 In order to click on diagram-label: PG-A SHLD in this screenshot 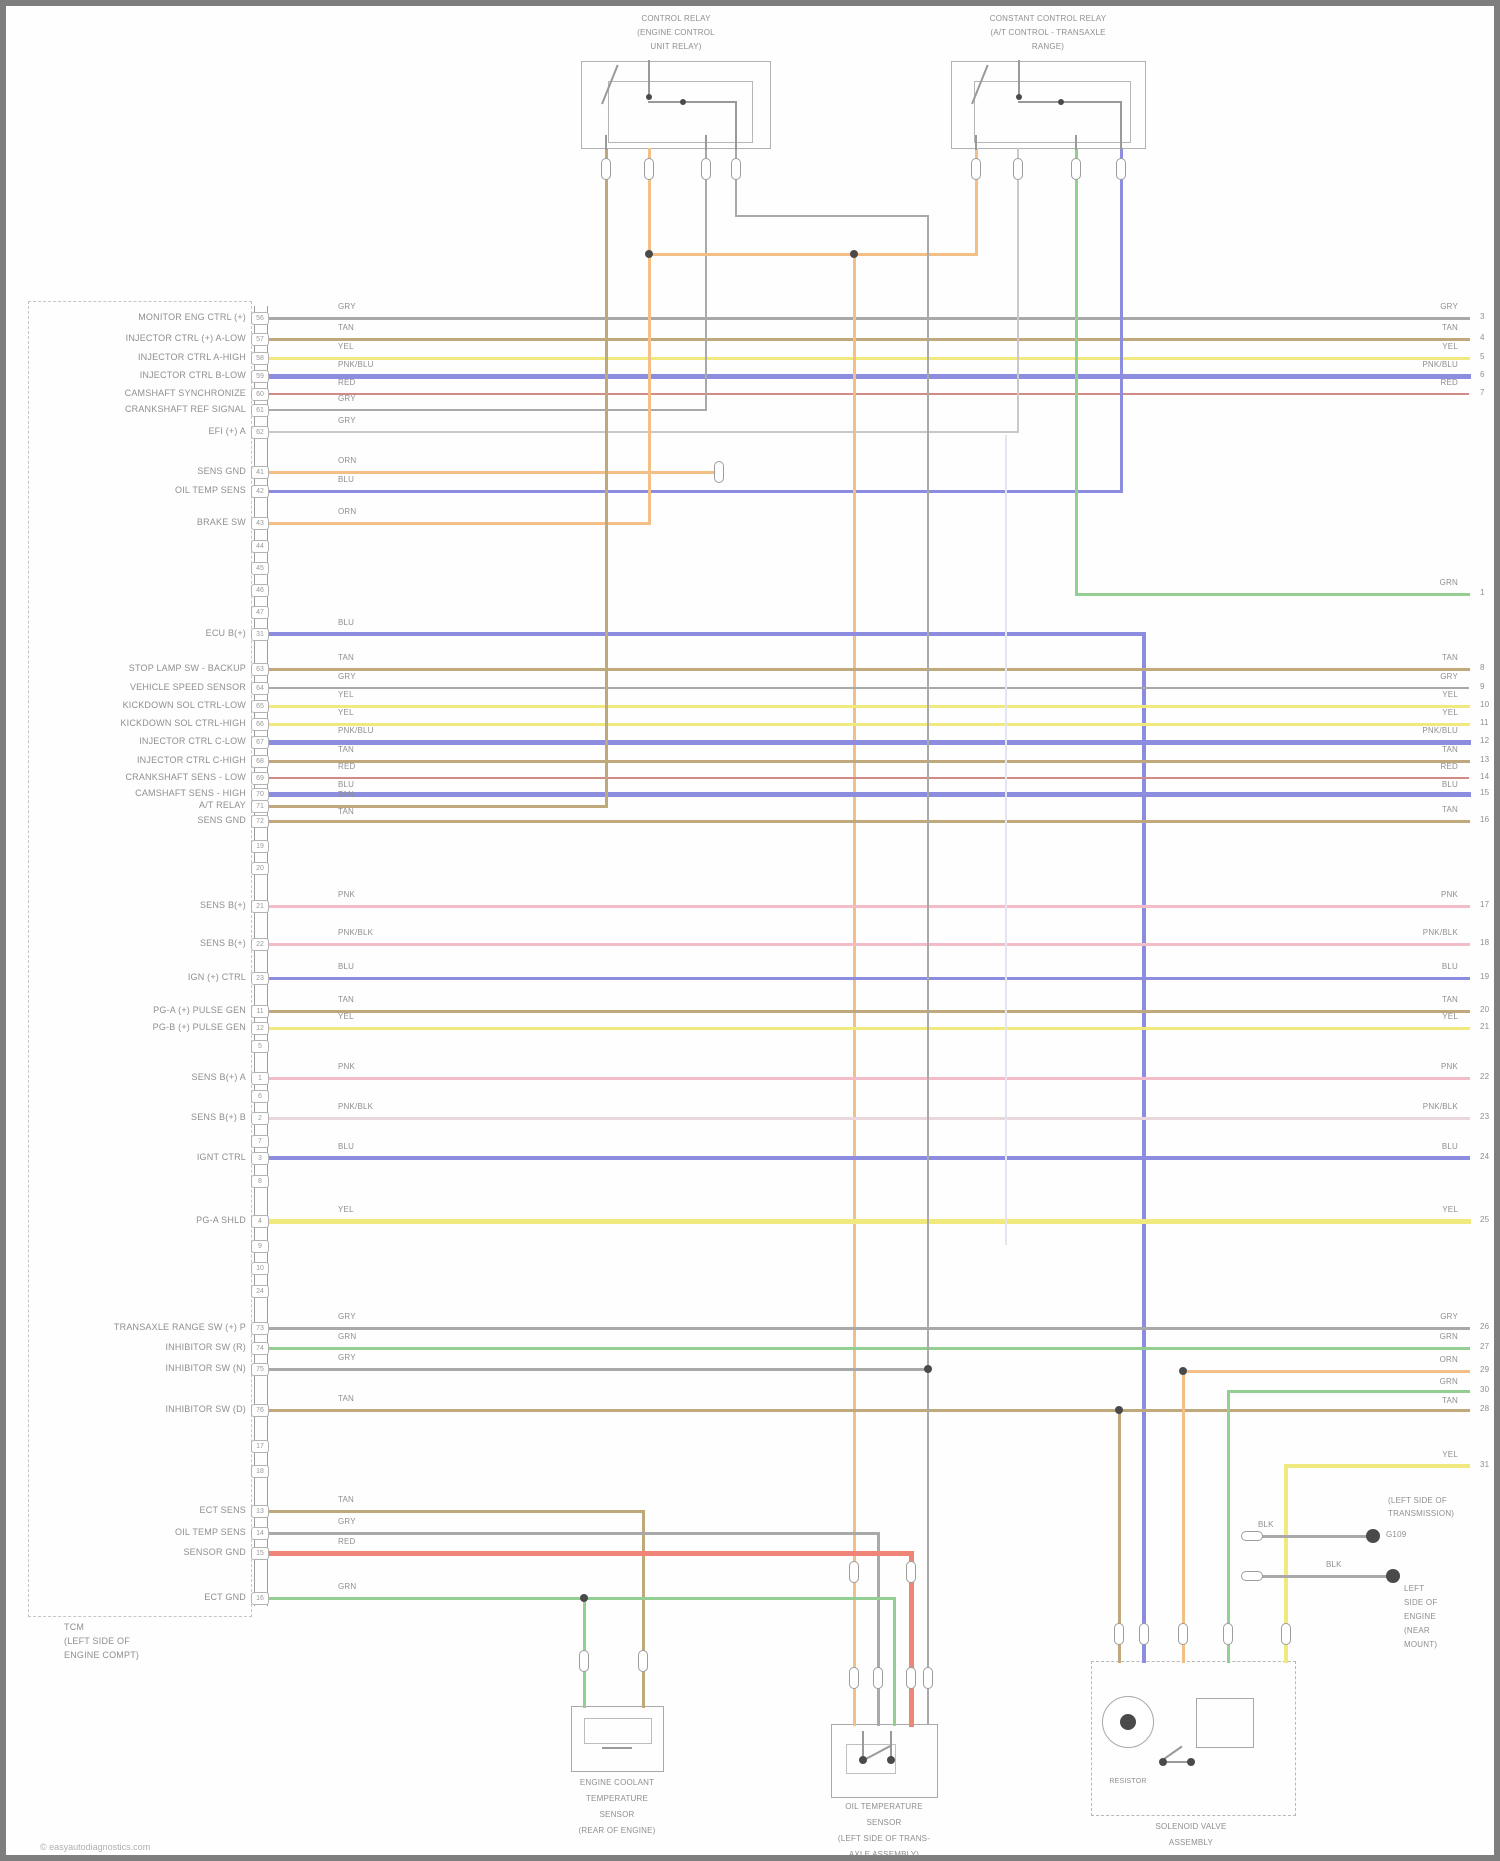, I will do `click(221, 1220)`.